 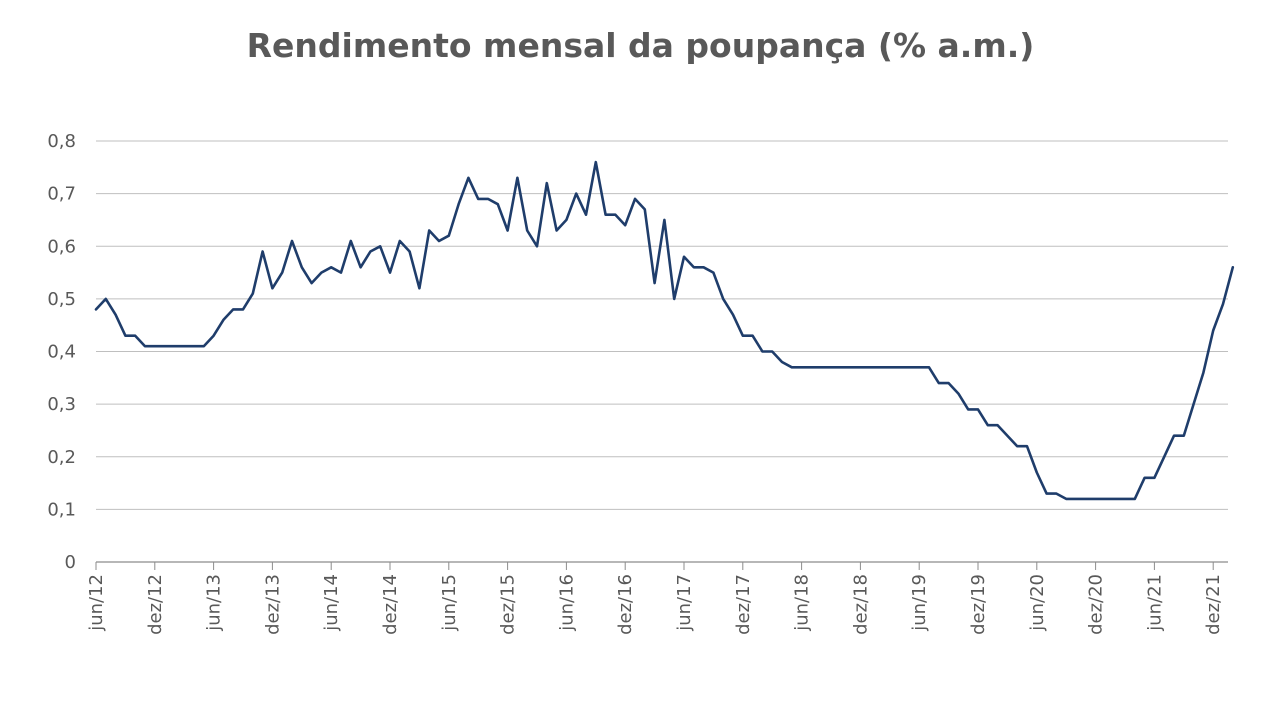 I want to click on y-tick-label: 0,5, so click(x=61, y=299).